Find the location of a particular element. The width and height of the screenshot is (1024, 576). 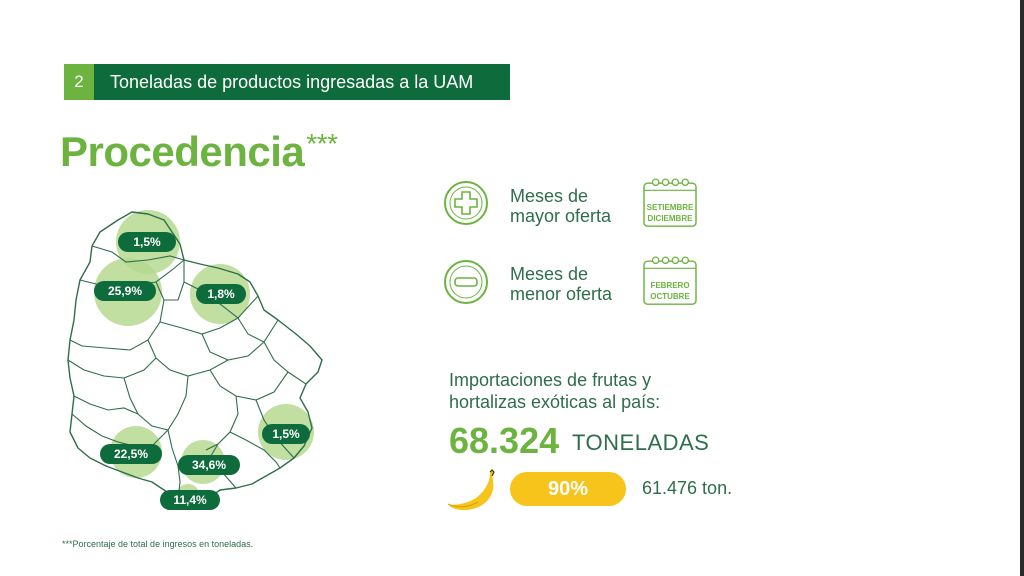

max-offer-line2: mayor oferta is located at coordinates (561, 216).